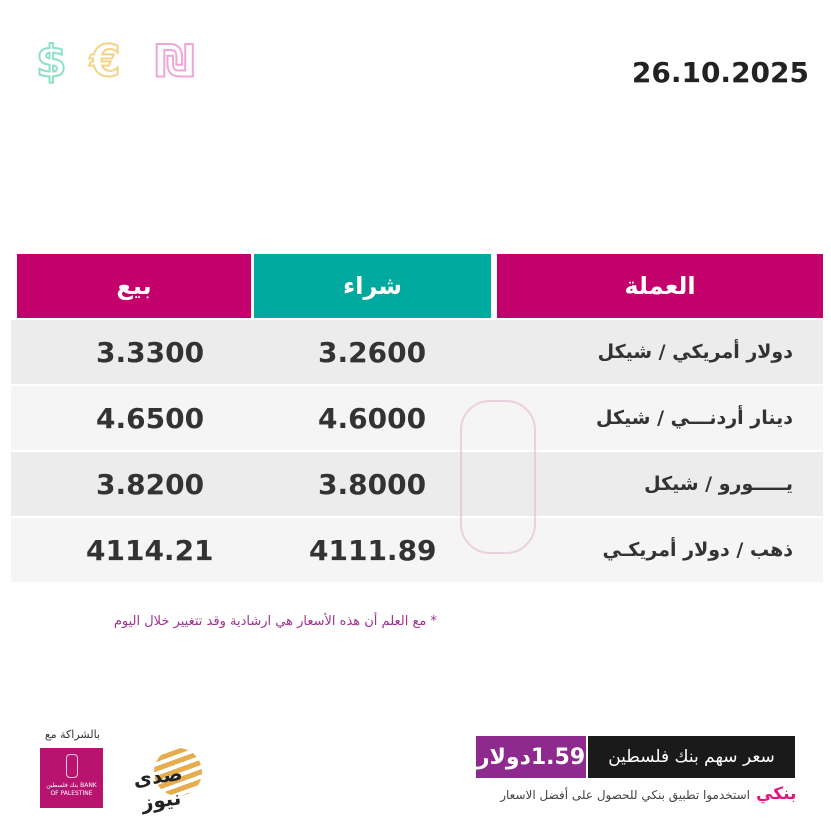  I want to click on watermark-seal, so click(498, 477).